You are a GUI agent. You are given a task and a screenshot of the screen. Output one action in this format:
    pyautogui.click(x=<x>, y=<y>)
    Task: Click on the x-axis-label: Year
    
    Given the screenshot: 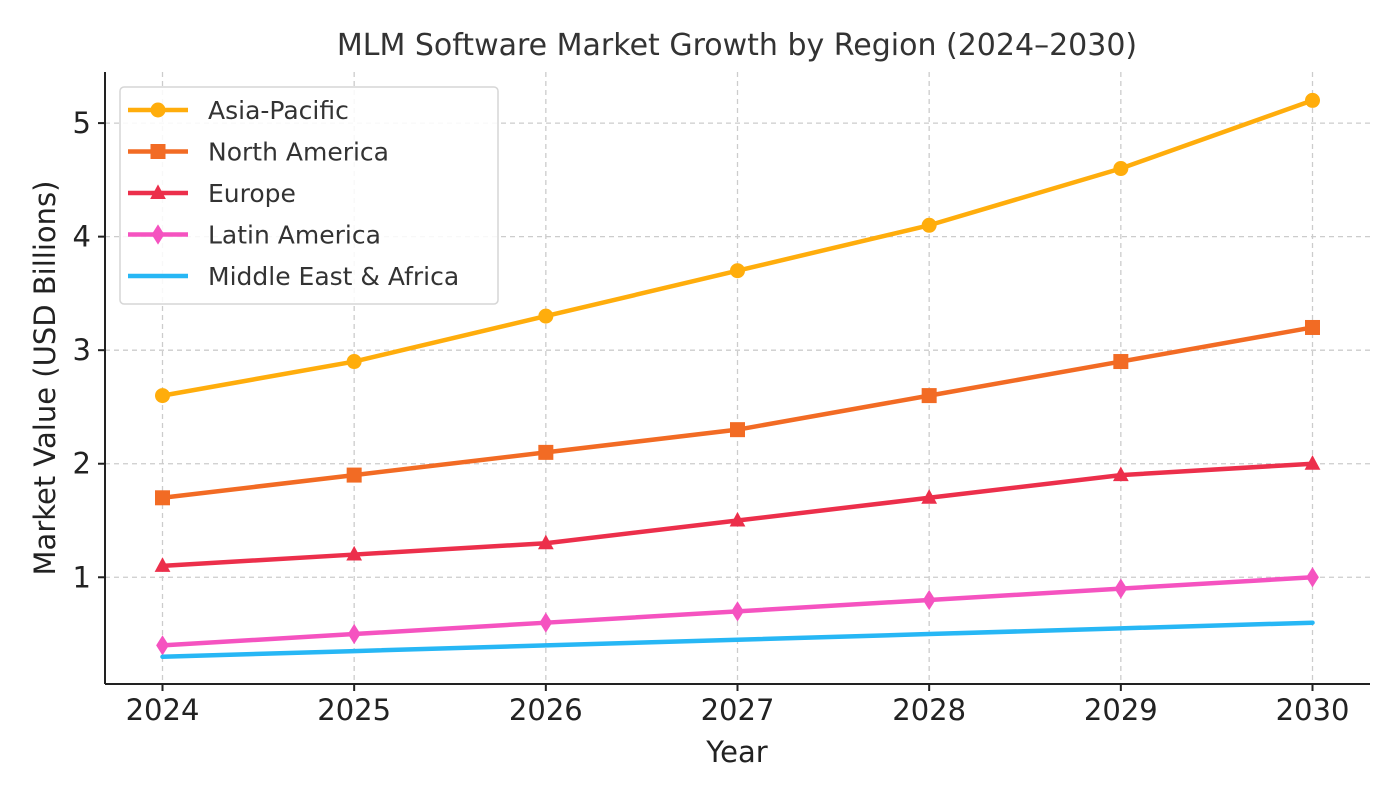 What is the action you would take?
    pyautogui.click(x=736, y=752)
    